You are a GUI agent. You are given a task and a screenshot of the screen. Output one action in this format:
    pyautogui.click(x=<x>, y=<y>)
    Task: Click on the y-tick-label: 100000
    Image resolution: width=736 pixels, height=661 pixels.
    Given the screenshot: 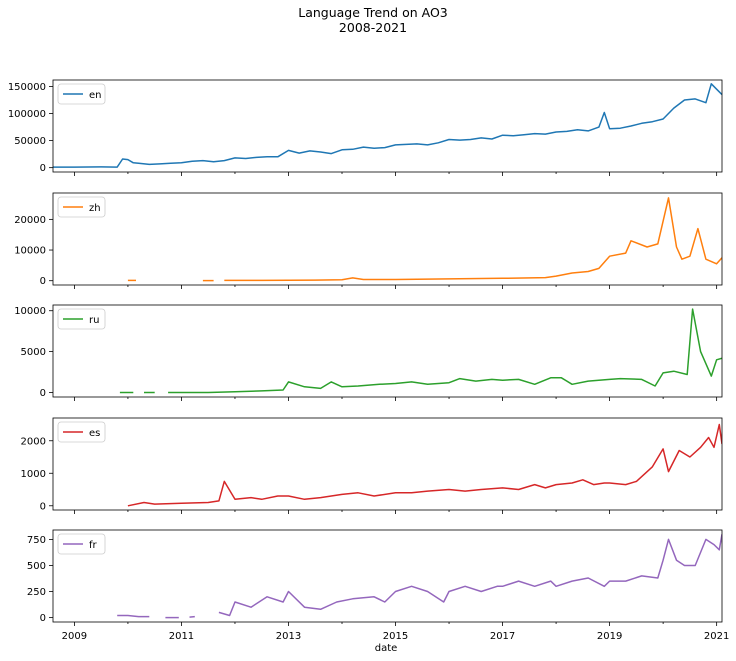 What is the action you would take?
    pyautogui.click(x=27, y=114)
    